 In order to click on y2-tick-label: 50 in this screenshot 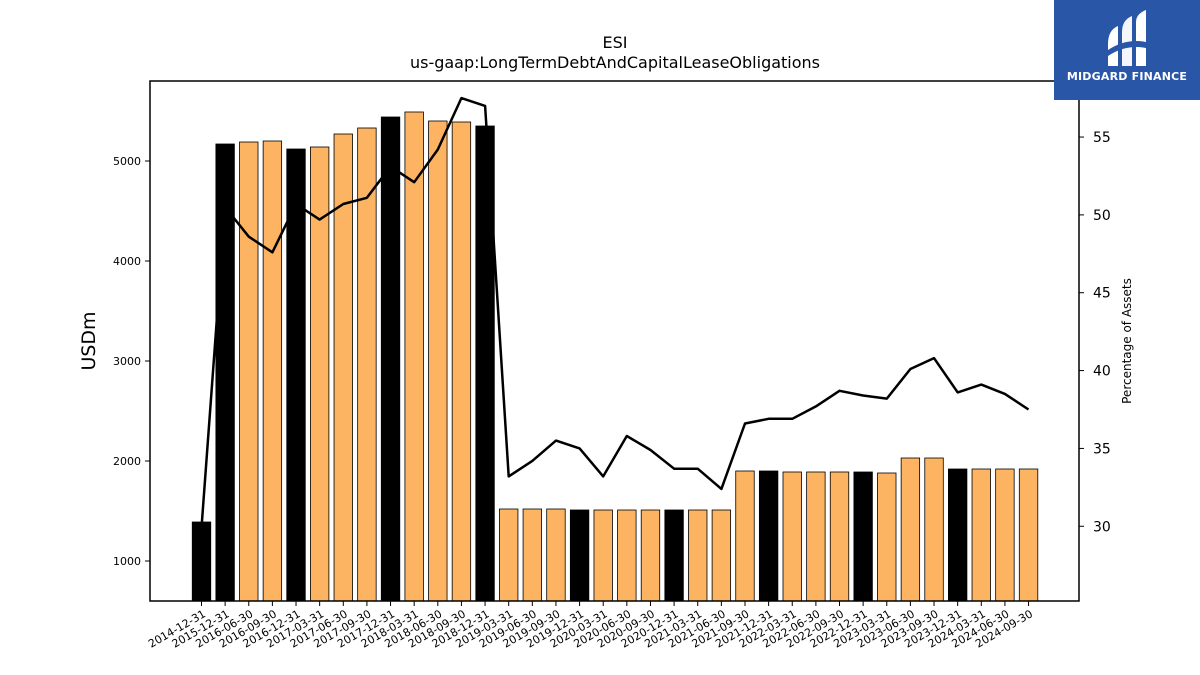, I will do `click(1102, 216)`.